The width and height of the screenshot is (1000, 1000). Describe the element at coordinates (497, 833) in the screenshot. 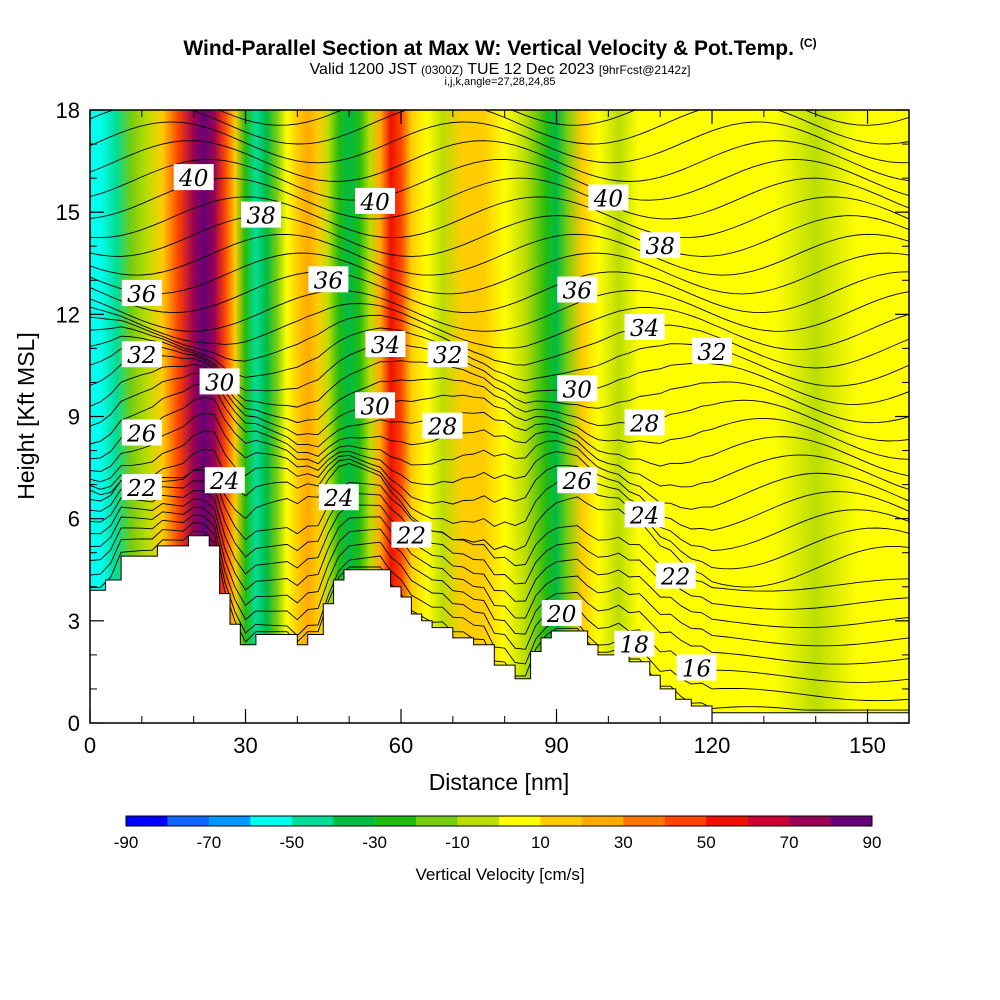

I see `colorbar: -90 -70 -50 -30 -10 10 30 50 70 90` at that location.